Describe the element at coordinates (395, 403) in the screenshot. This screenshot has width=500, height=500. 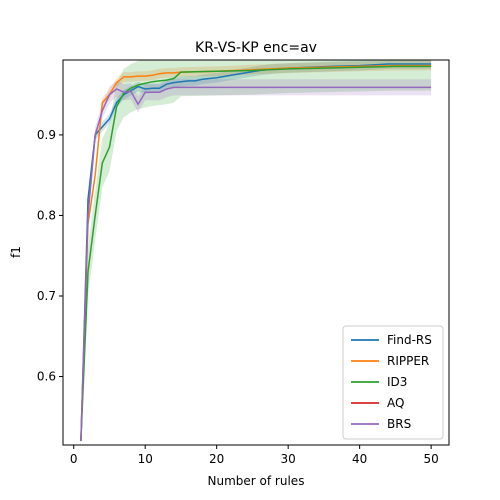
I see `legend-label: AQ` at that location.